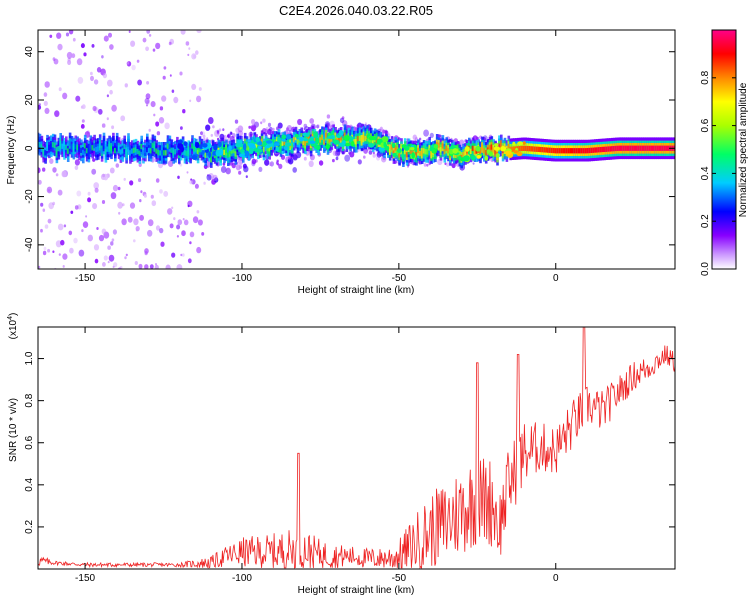 Image resolution: width=750 pixels, height=600 pixels. Describe the element at coordinates (29, 52) in the screenshot. I see `spectrogram-y-tick-label: 40` at that location.